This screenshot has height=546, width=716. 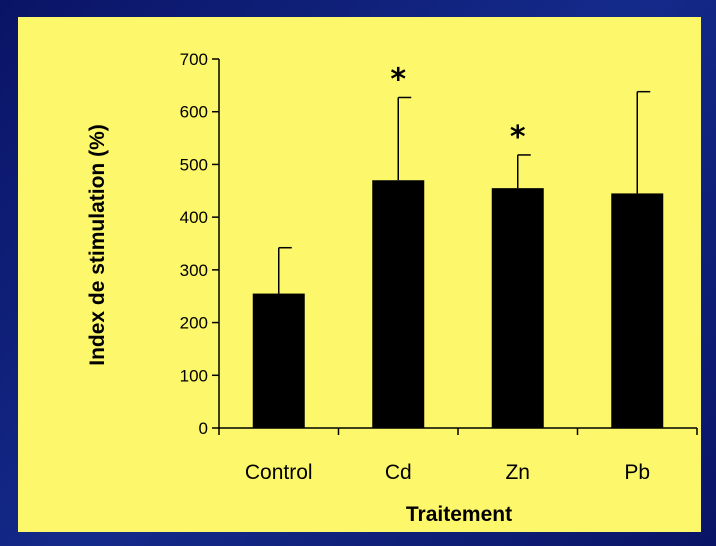 What do you see at coordinates (637, 310) in the screenshot?
I see `bar-pb` at bounding box center [637, 310].